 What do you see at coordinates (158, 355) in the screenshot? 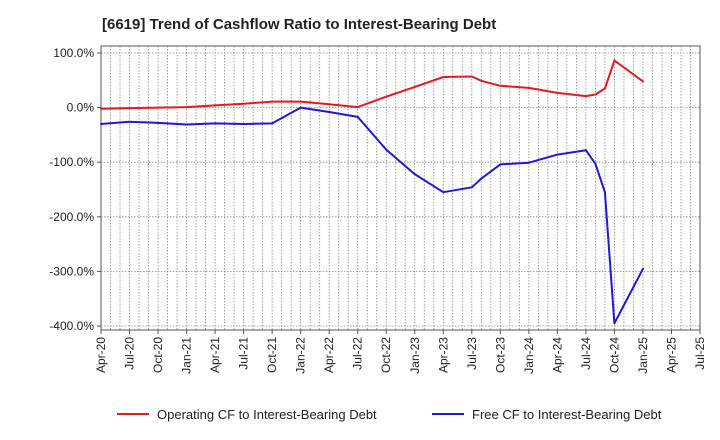
I see `x-tick-label: Oct-20` at bounding box center [158, 355].